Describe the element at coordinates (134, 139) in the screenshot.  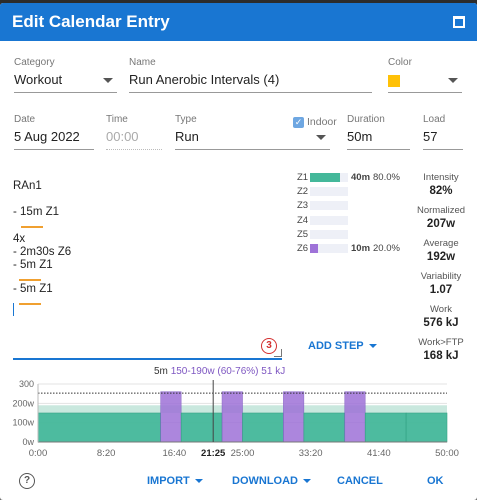
I see `time-input: 00:00` at that location.